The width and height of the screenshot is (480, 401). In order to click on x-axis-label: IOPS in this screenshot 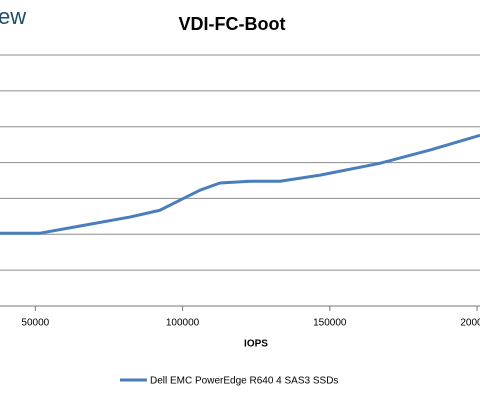, I will do `click(256, 344)`.